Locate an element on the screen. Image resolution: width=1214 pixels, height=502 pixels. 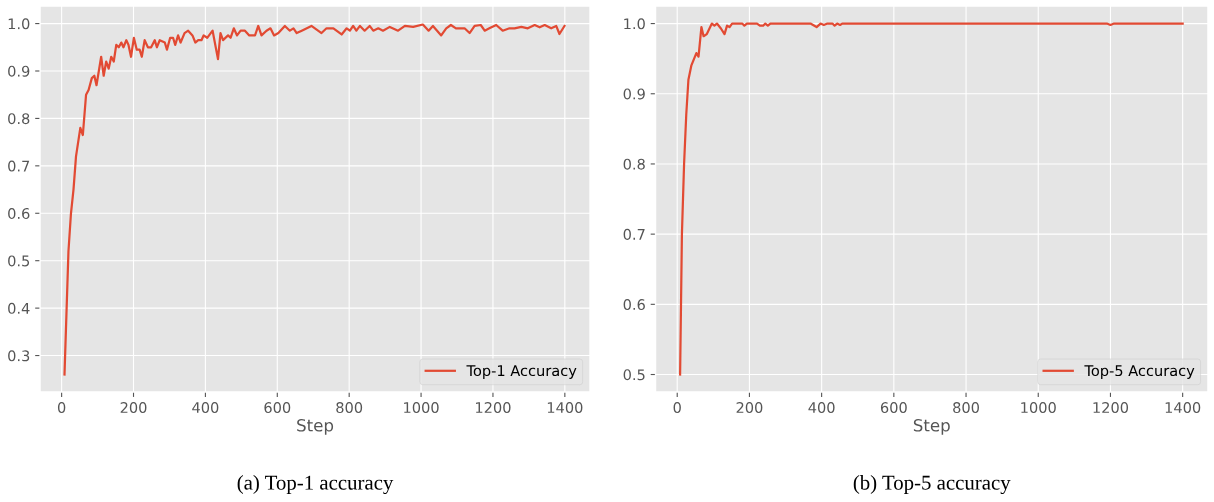
y-tick-label: 0.3 is located at coordinates (19, 356).